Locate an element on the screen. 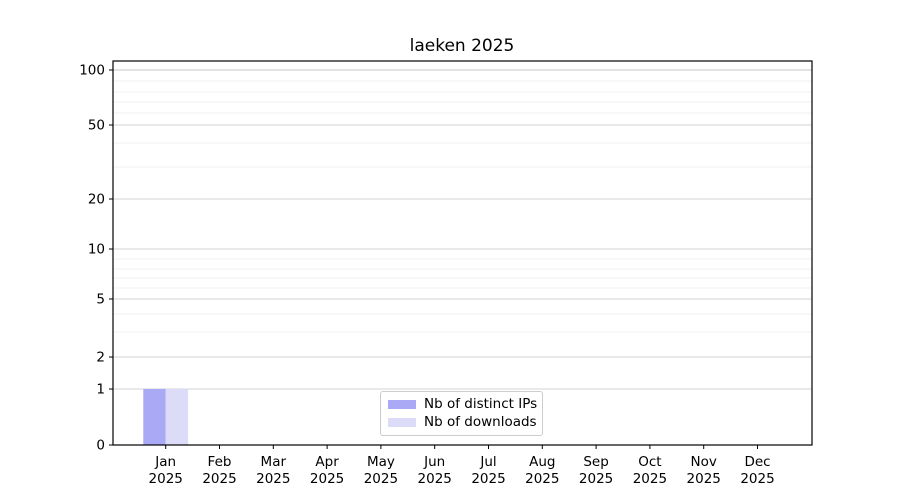  y-tick-label: 10 is located at coordinates (96, 250).